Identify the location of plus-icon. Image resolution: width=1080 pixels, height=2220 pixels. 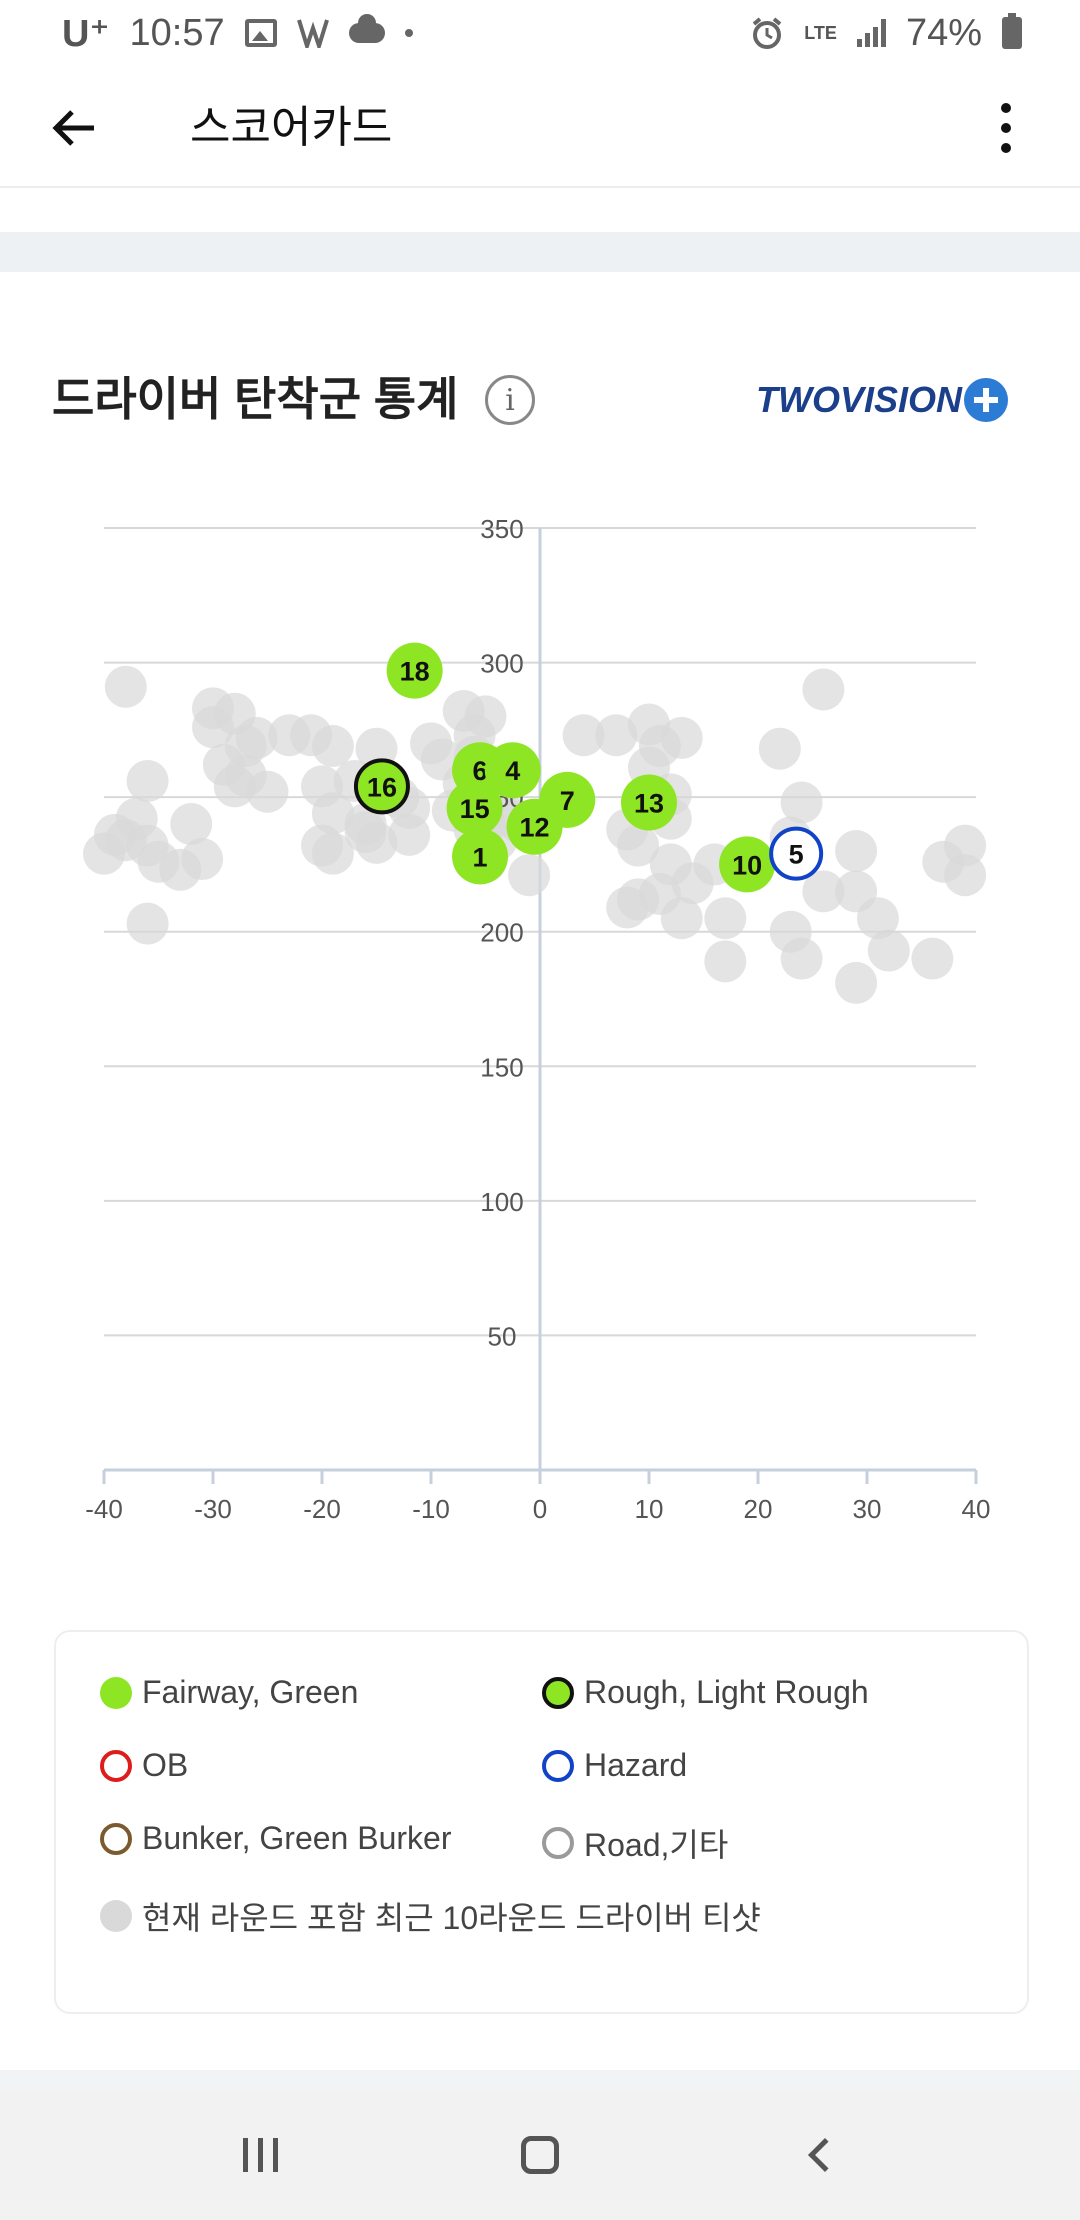
(986, 400).